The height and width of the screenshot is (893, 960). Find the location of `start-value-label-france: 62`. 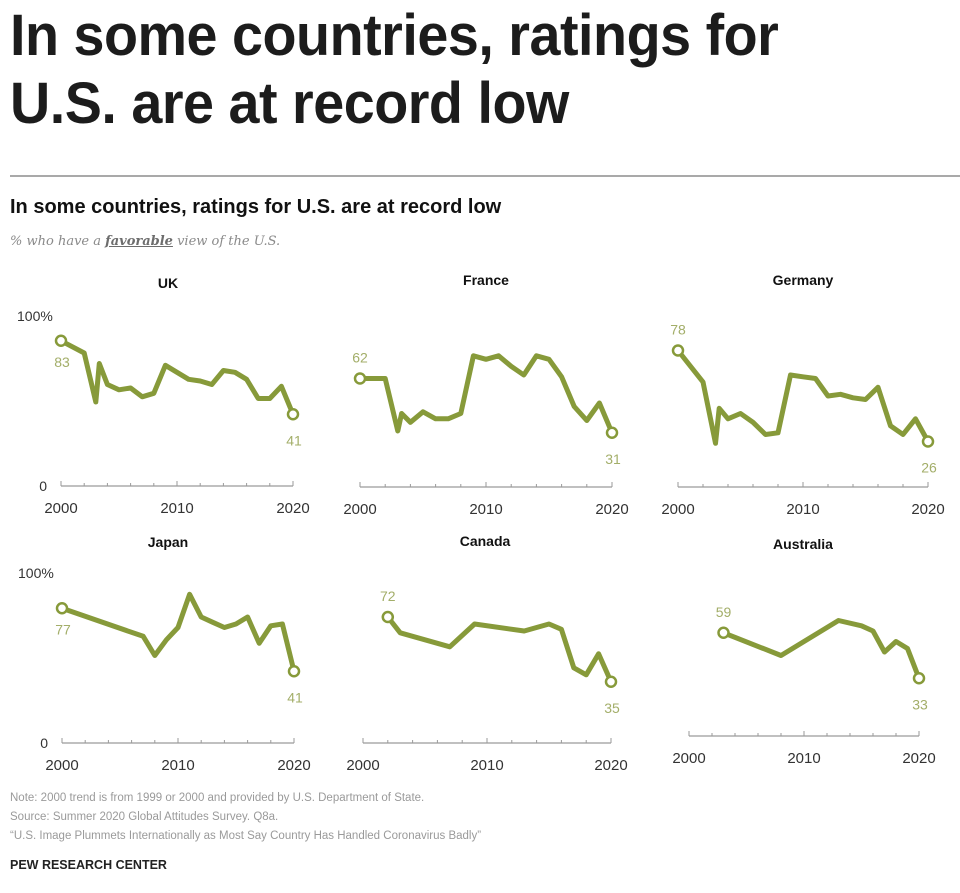

start-value-label-france: 62 is located at coordinates (360, 358).